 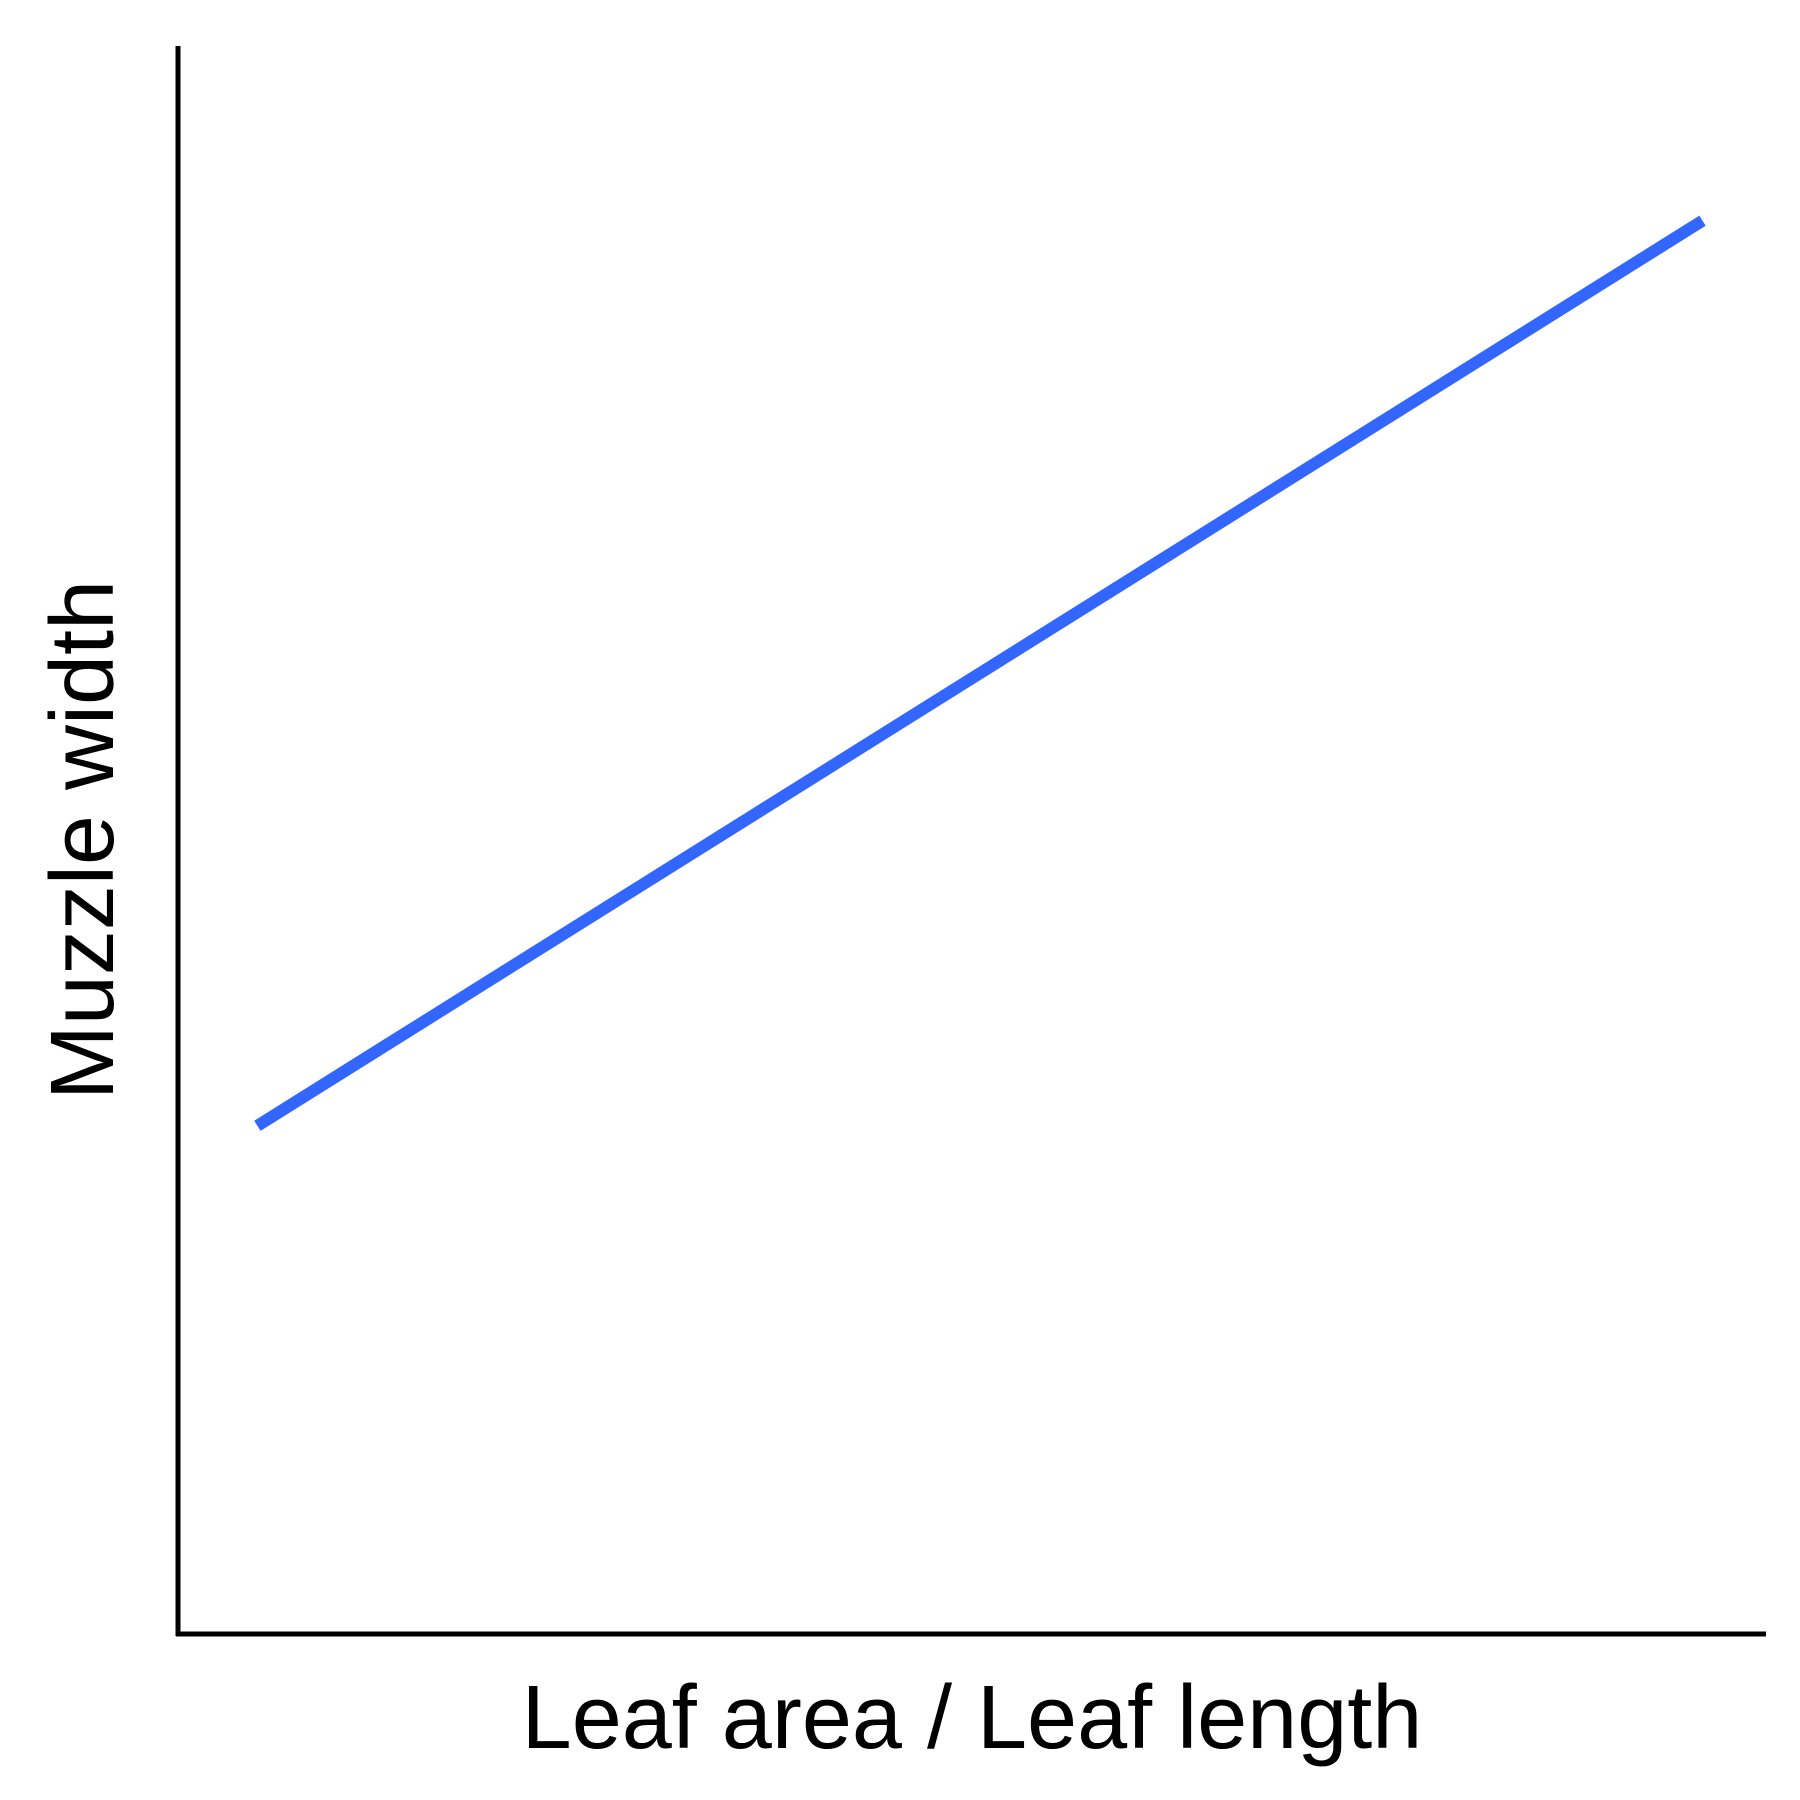 I want to click on x-axis-label: Leaf area / Leaf length, so click(x=972, y=1718).